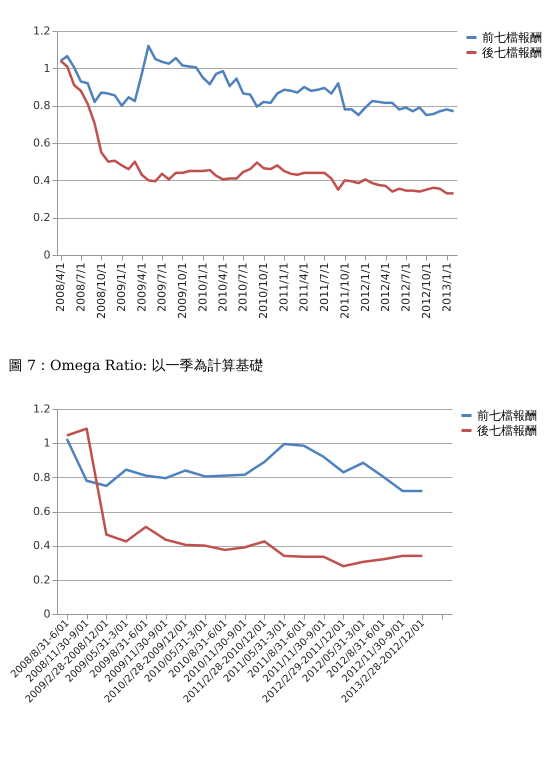 This screenshot has width=558, height=784. What do you see at coordinates (203, 287) in the screenshot?
I see `x-tick-label: 2010/1/1` at bounding box center [203, 287].